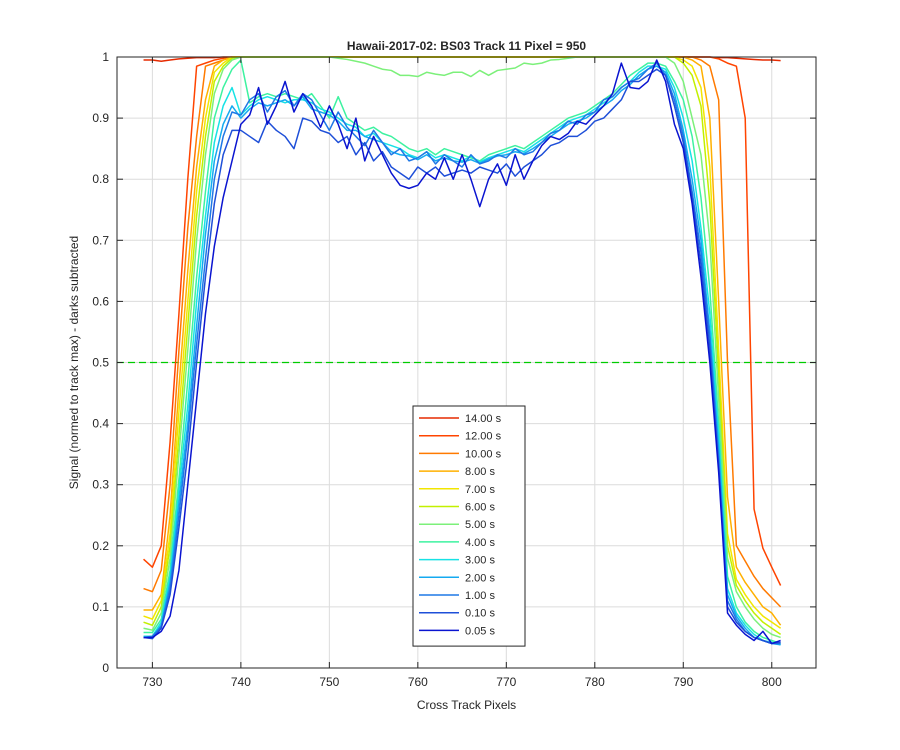 The image size is (900, 750). Describe the element at coordinates (100, 424) in the screenshot. I see `y-tick-label: 0.4` at that location.